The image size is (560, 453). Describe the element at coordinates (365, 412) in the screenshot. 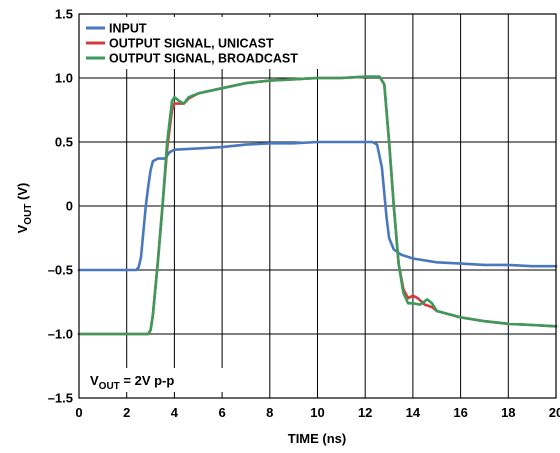

I see `x-tick-label: 12` at that location.